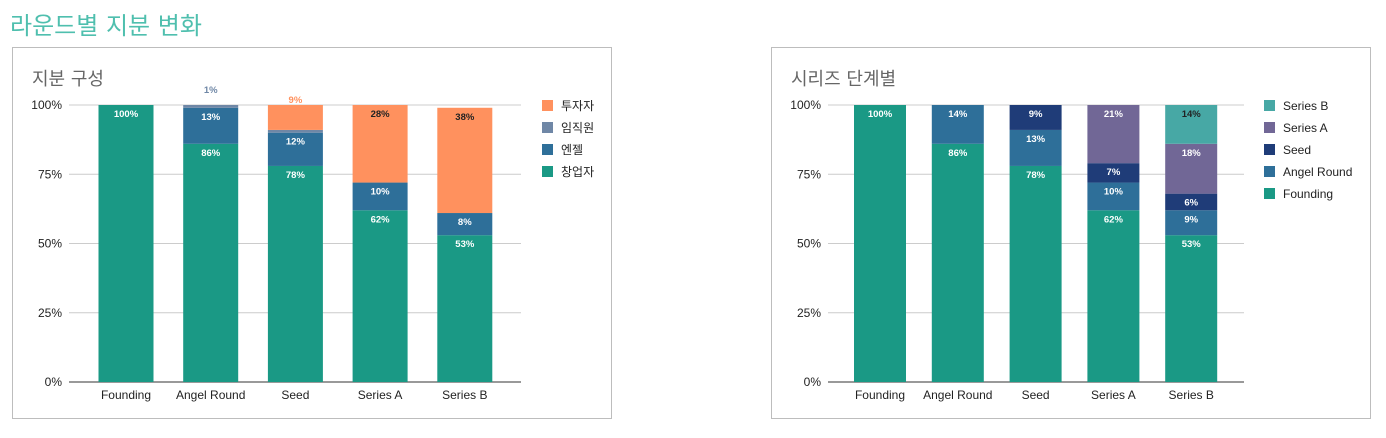 This screenshot has width=1386, height=438. I want to click on legend-label: Angel Round, so click(1317, 172).